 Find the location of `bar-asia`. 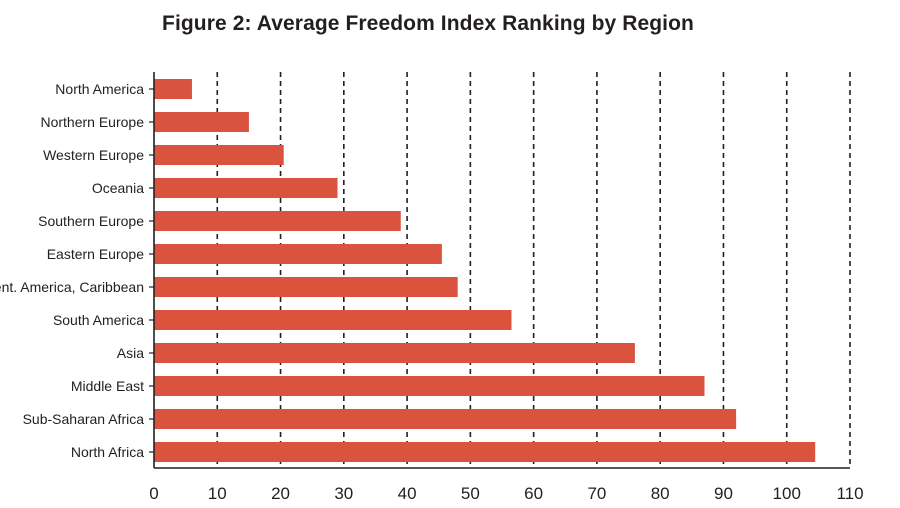

bar-asia is located at coordinates (394, 353).